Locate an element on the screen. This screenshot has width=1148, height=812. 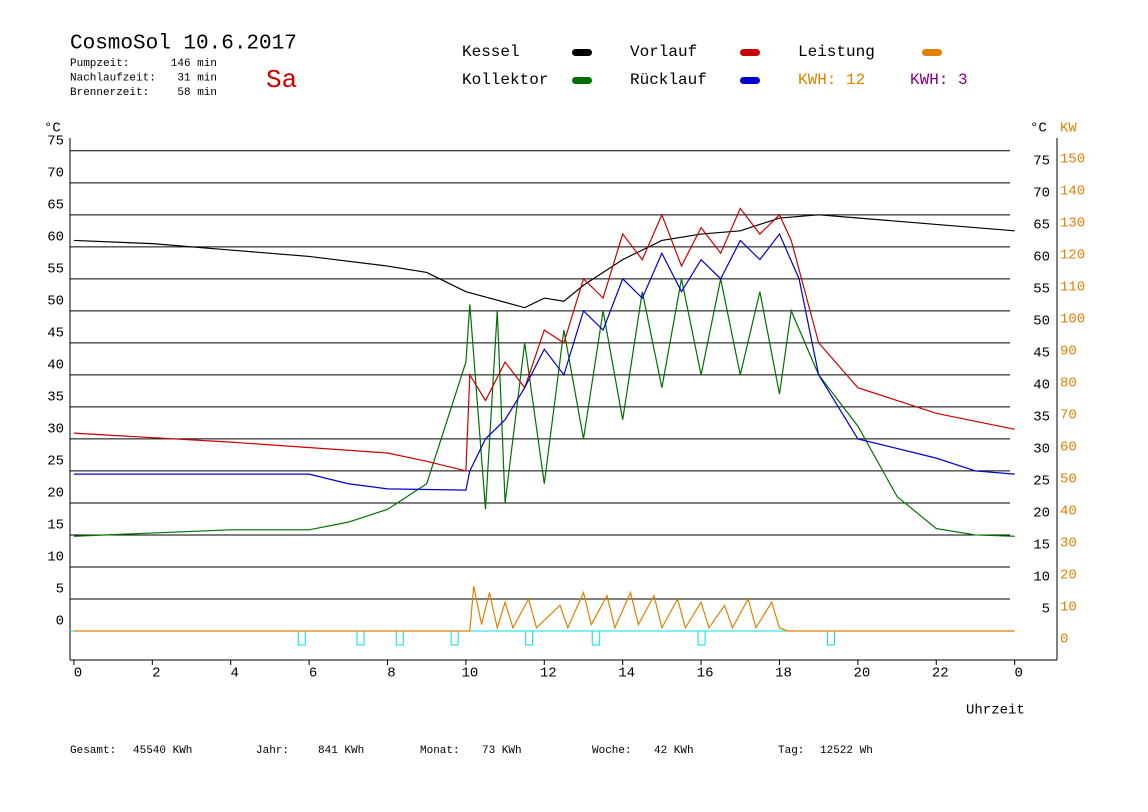
y-tick-label: 65 is located at coordinates (55, 206).